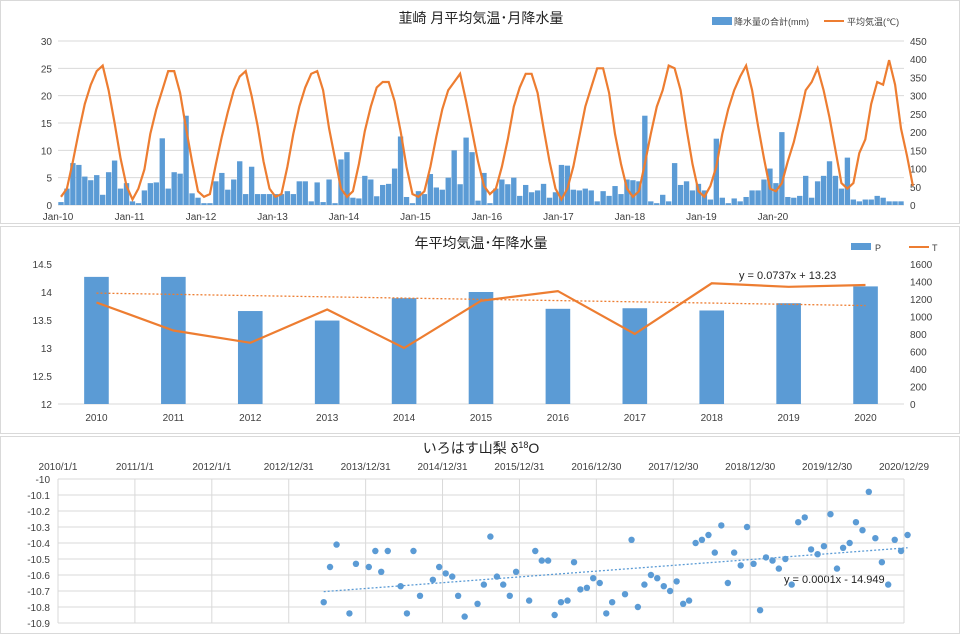 The height and width of the screenshot is (638, 960). I want to click on legend-label-t: T, so click(935, 248).